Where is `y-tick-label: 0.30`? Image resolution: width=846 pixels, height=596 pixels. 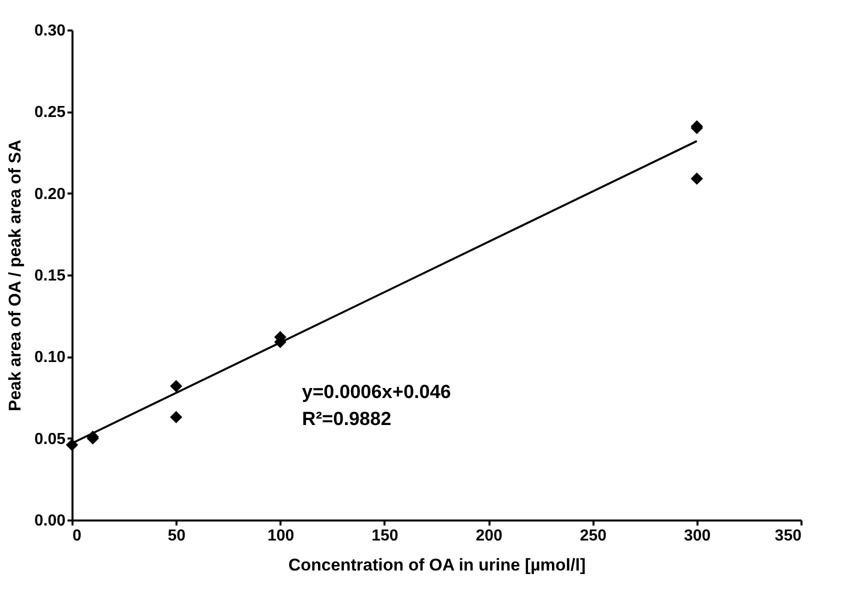 y-tick-label: 0.30 is located at coordinates (50, 31).